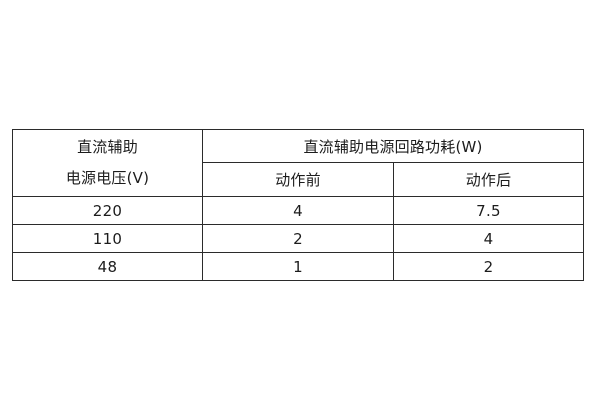 The image size is (600, 400). I want to click on cell-voltage: 110, so click(107, 238).